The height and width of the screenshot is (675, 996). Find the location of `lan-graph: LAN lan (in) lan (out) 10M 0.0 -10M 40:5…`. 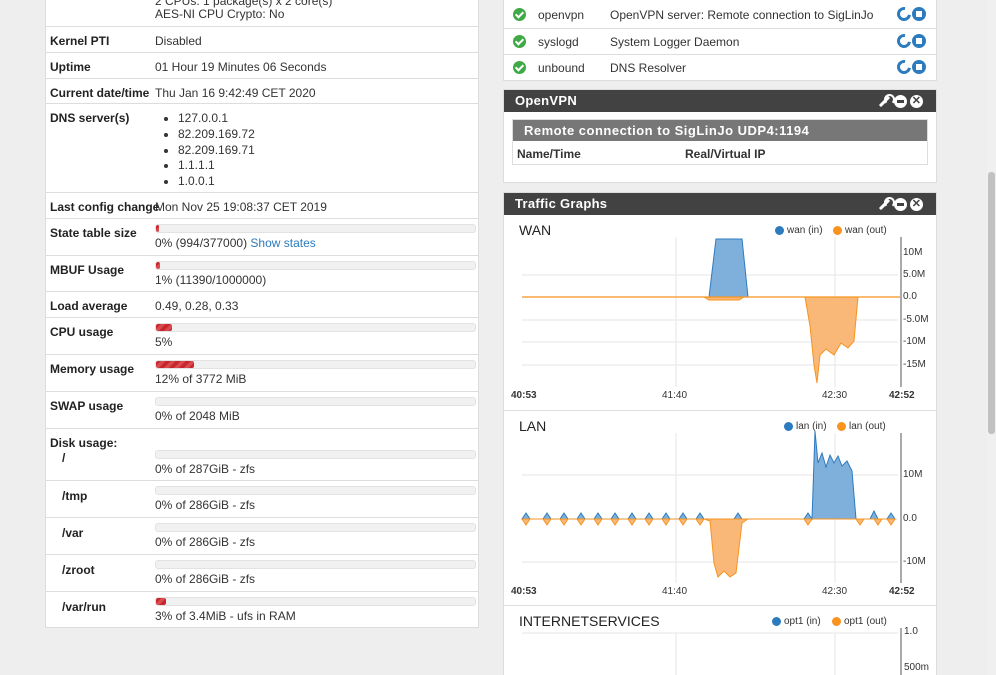

lan-graph: LAN lan (in) lan (out) 10M 0.0 -10M 40:5… is located at coordinates (720, 507).